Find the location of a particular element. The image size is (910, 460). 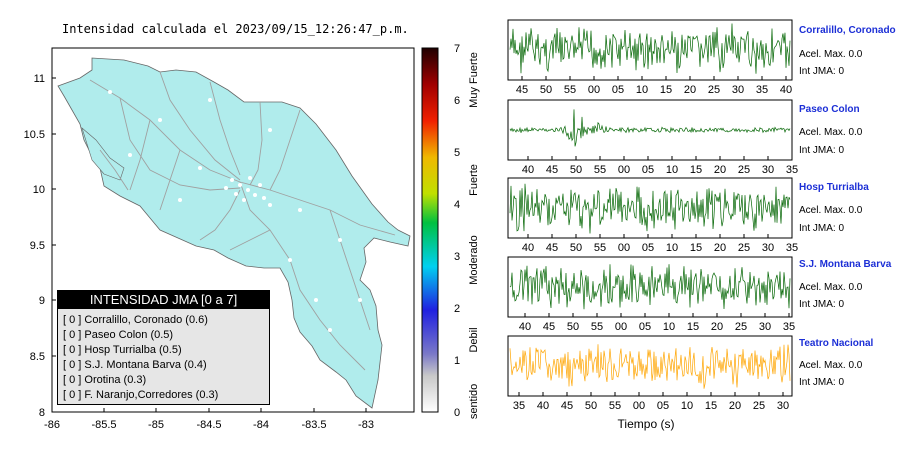

x-tick: -86 is located at coordinates (52, 425).